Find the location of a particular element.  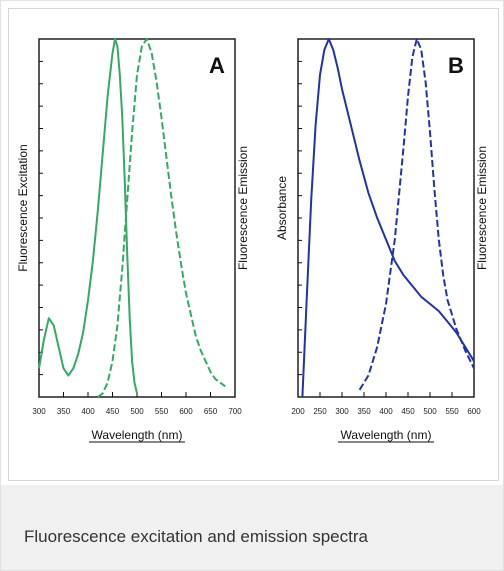

panel-a-x-tick-label: 400 is located at coordinates (88, 411).